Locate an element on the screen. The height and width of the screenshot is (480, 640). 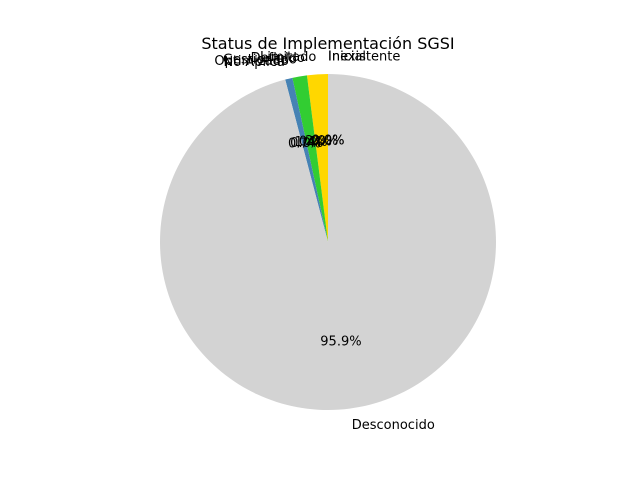
pct-inicial: 0.0% is located at coordinates (327, 141).